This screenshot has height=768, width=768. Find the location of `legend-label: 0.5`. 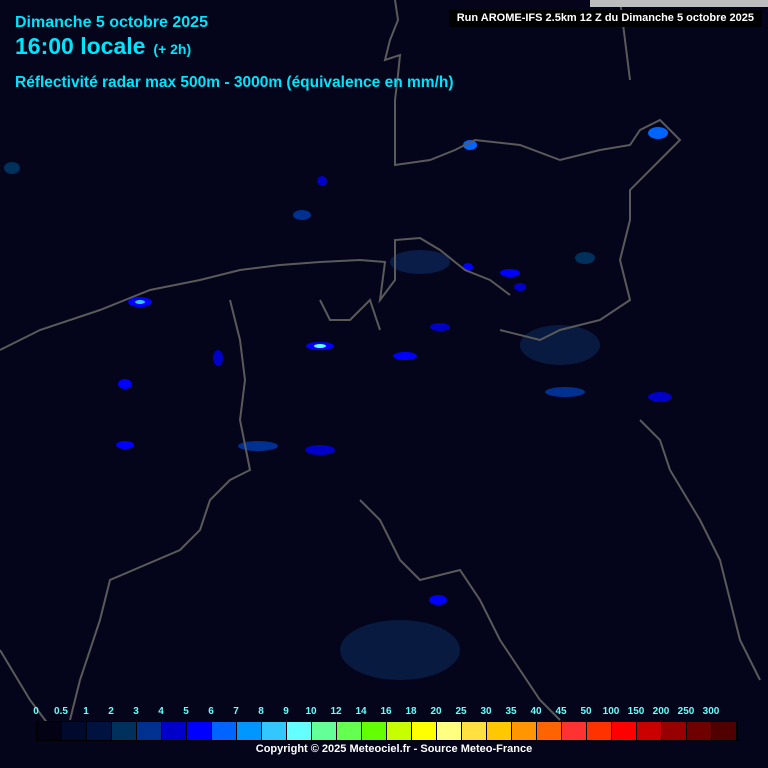

legend-label: 0.5 is located at coordinates (61, 711).